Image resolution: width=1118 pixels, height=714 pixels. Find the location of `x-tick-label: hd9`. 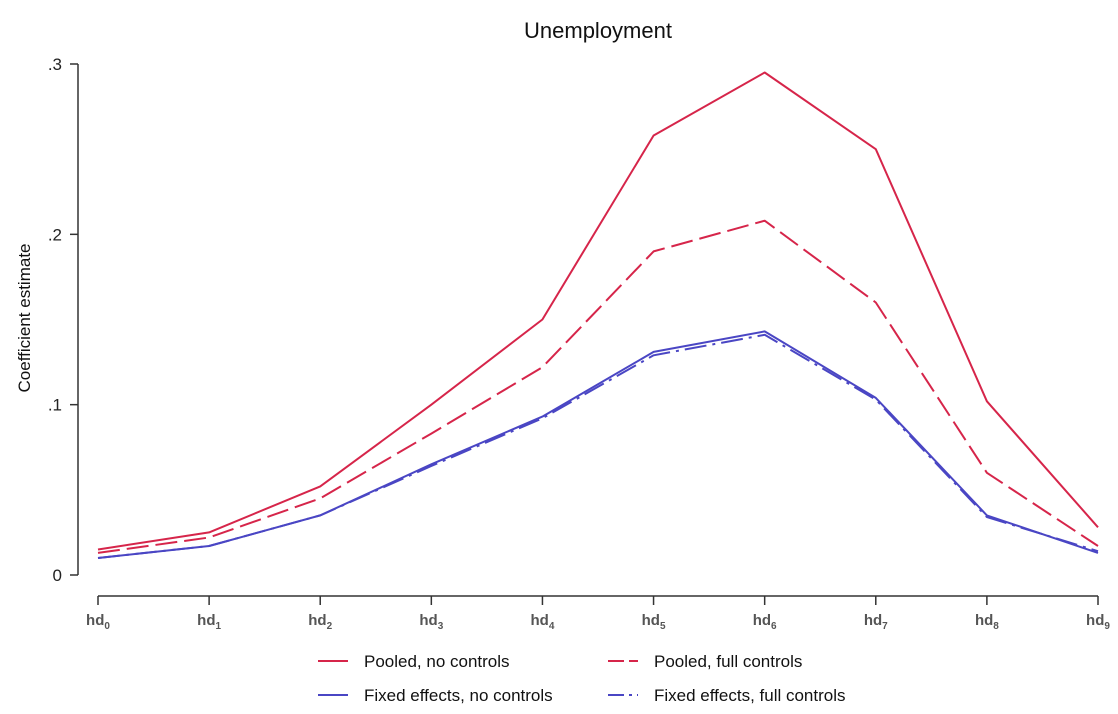

x-tick-label: hd9 is located at coordinates (1098, 622).